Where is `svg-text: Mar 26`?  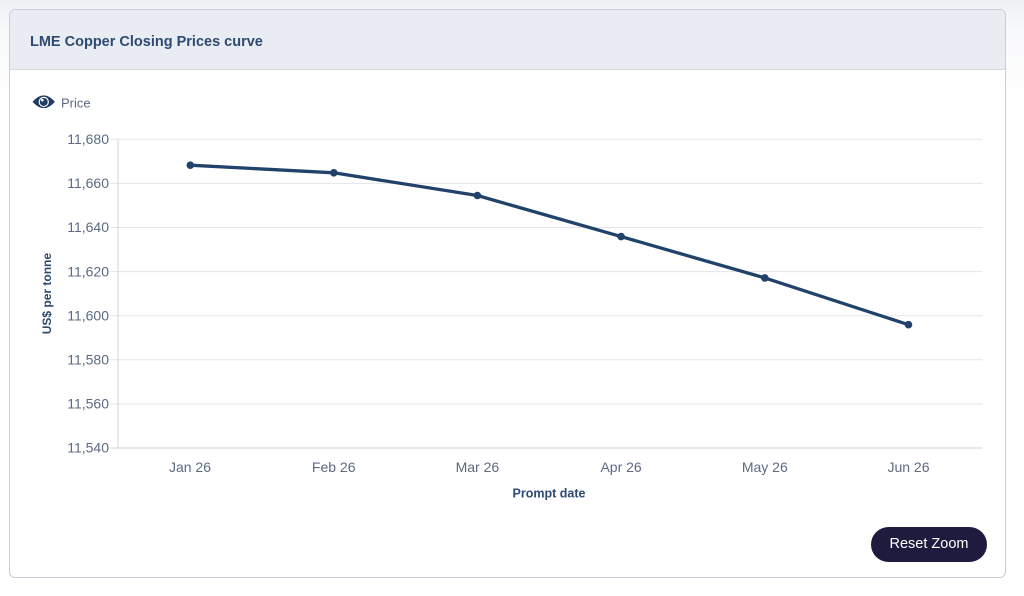
svg-text: Mar 26 is located at coordinates (478, 467).